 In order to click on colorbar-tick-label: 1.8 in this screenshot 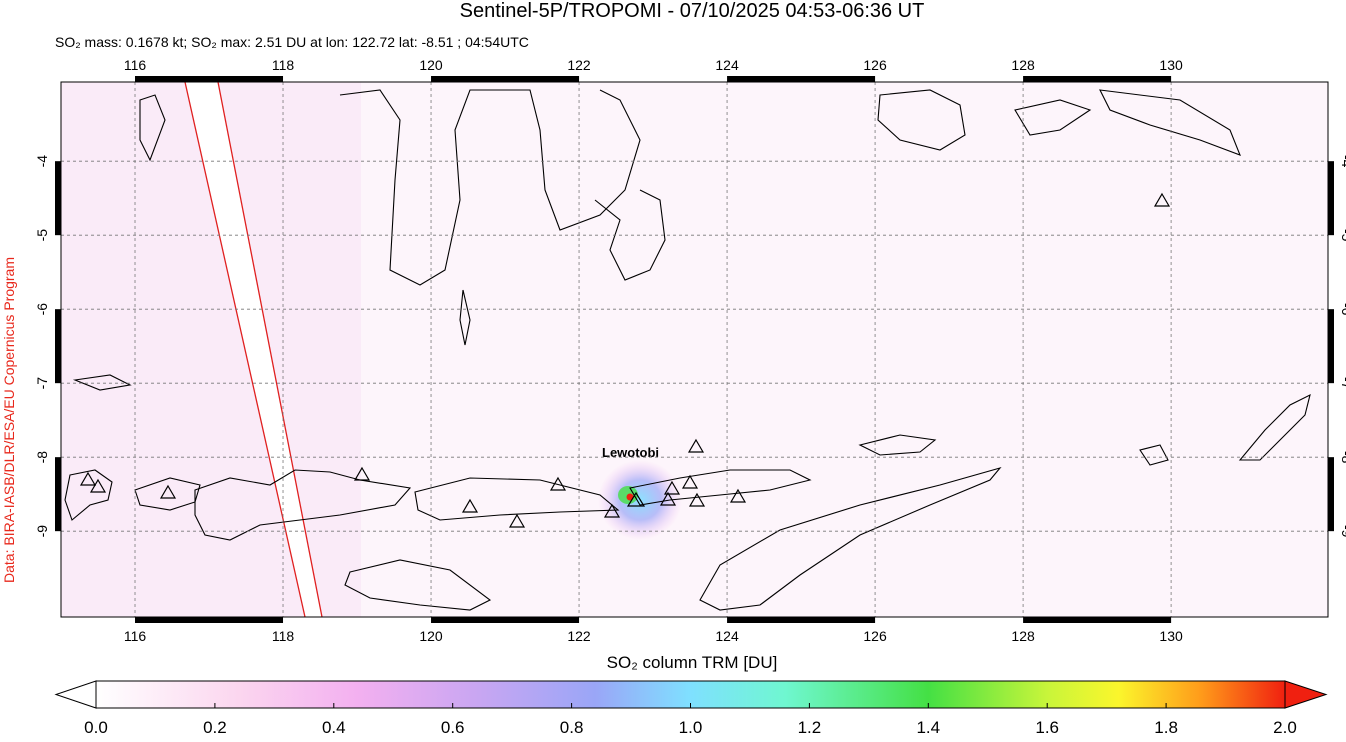, I will do `click(1166, 727)`.